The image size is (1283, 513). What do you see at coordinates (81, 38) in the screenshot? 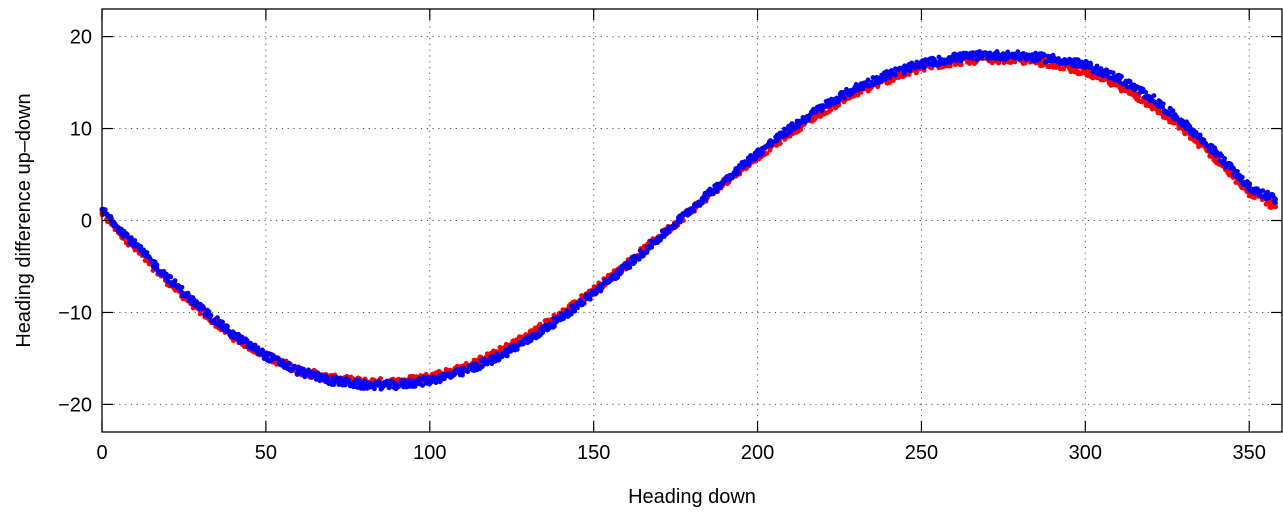
I see `y-tick-label: 20` at bounding box center [81, 38].